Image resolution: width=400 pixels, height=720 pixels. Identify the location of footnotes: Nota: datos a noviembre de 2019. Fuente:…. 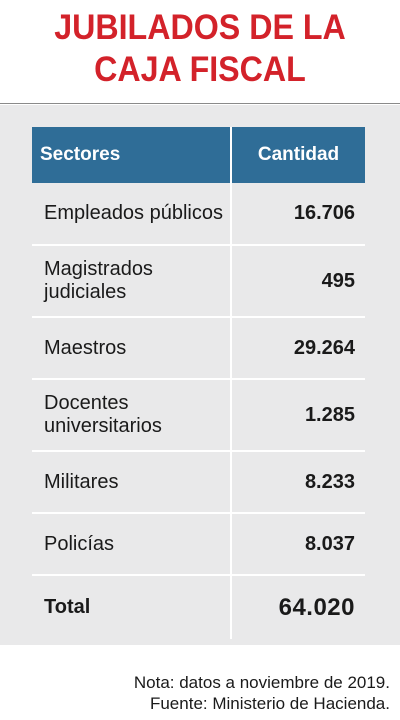
(262, 693).